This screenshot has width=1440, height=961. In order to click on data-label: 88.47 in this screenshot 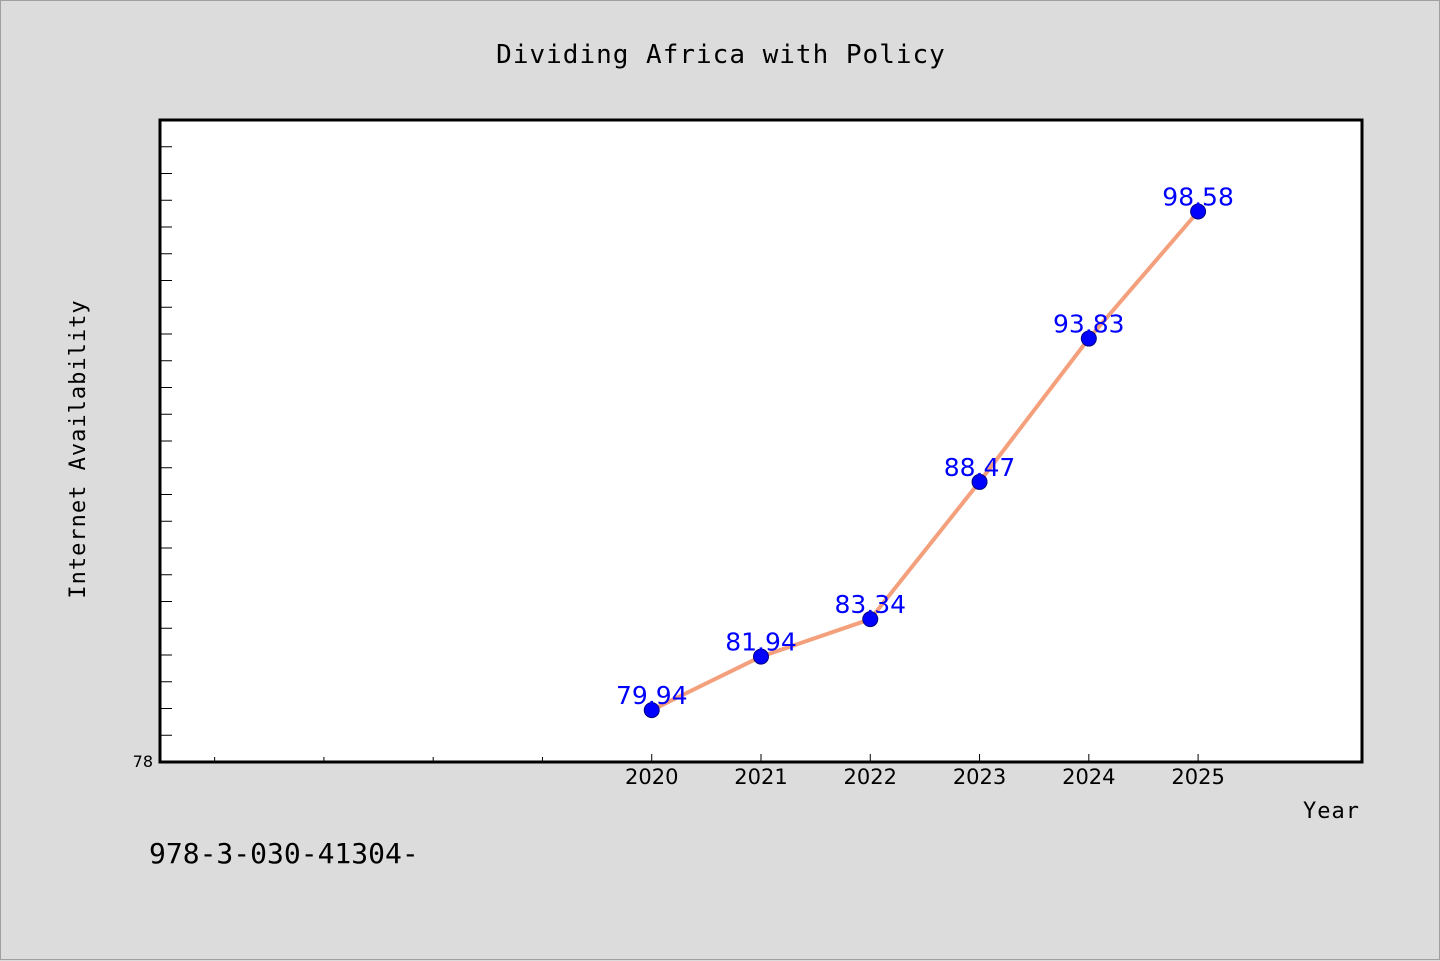, I will do `click(980, 467)`.